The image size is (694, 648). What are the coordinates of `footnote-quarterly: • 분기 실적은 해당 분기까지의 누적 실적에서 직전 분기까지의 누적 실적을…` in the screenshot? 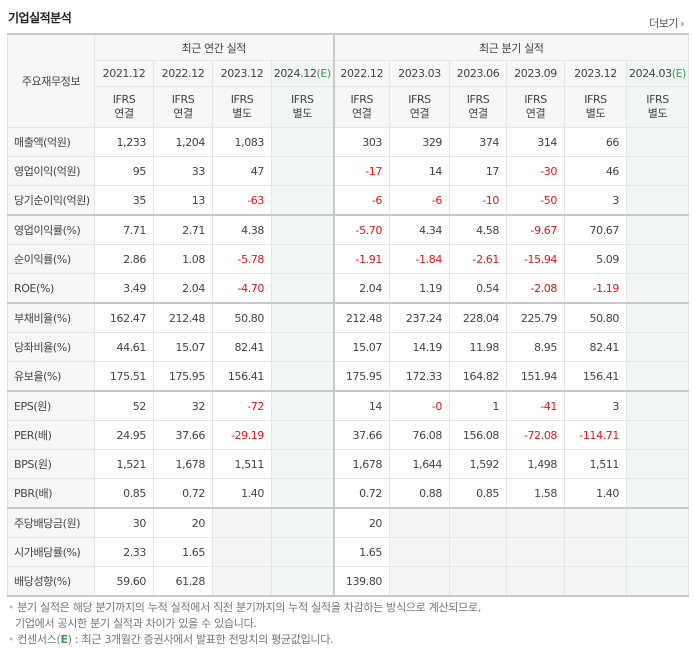 It's located at (245, 607).